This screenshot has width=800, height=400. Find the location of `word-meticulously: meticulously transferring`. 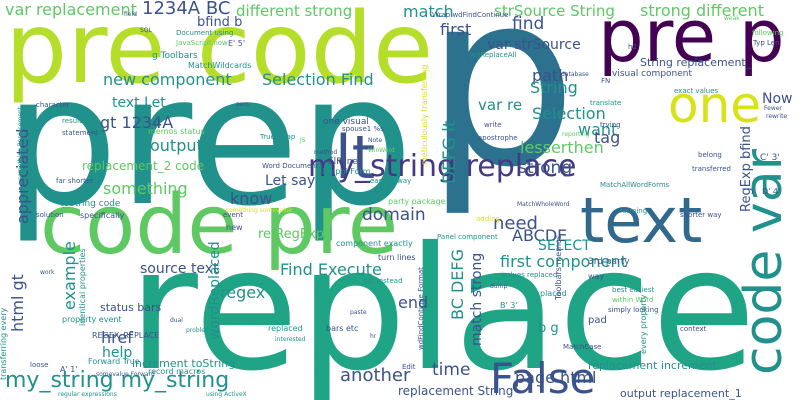

word-meticulously: meticulously transferring is located at coordinates (424, 114).